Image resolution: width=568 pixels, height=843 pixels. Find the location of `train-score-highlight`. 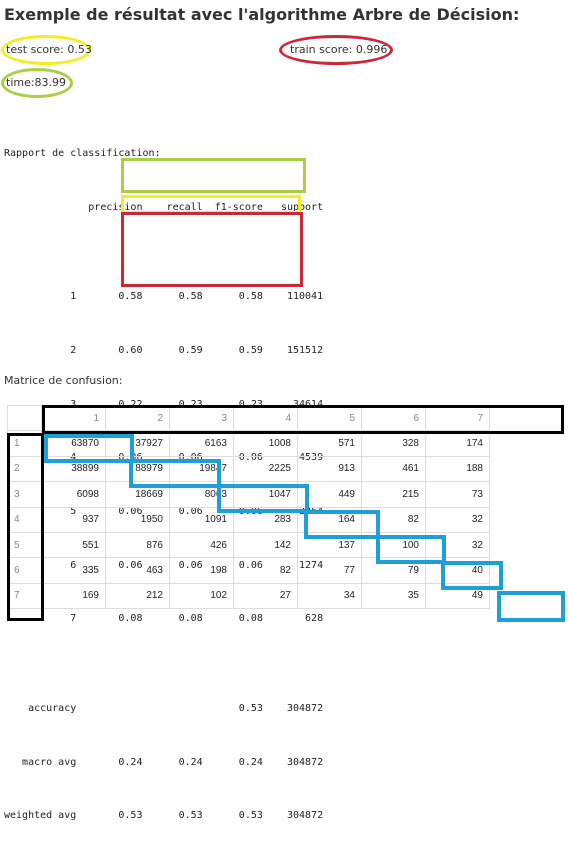

train-score-highlight is located at coordinates (336, 50).